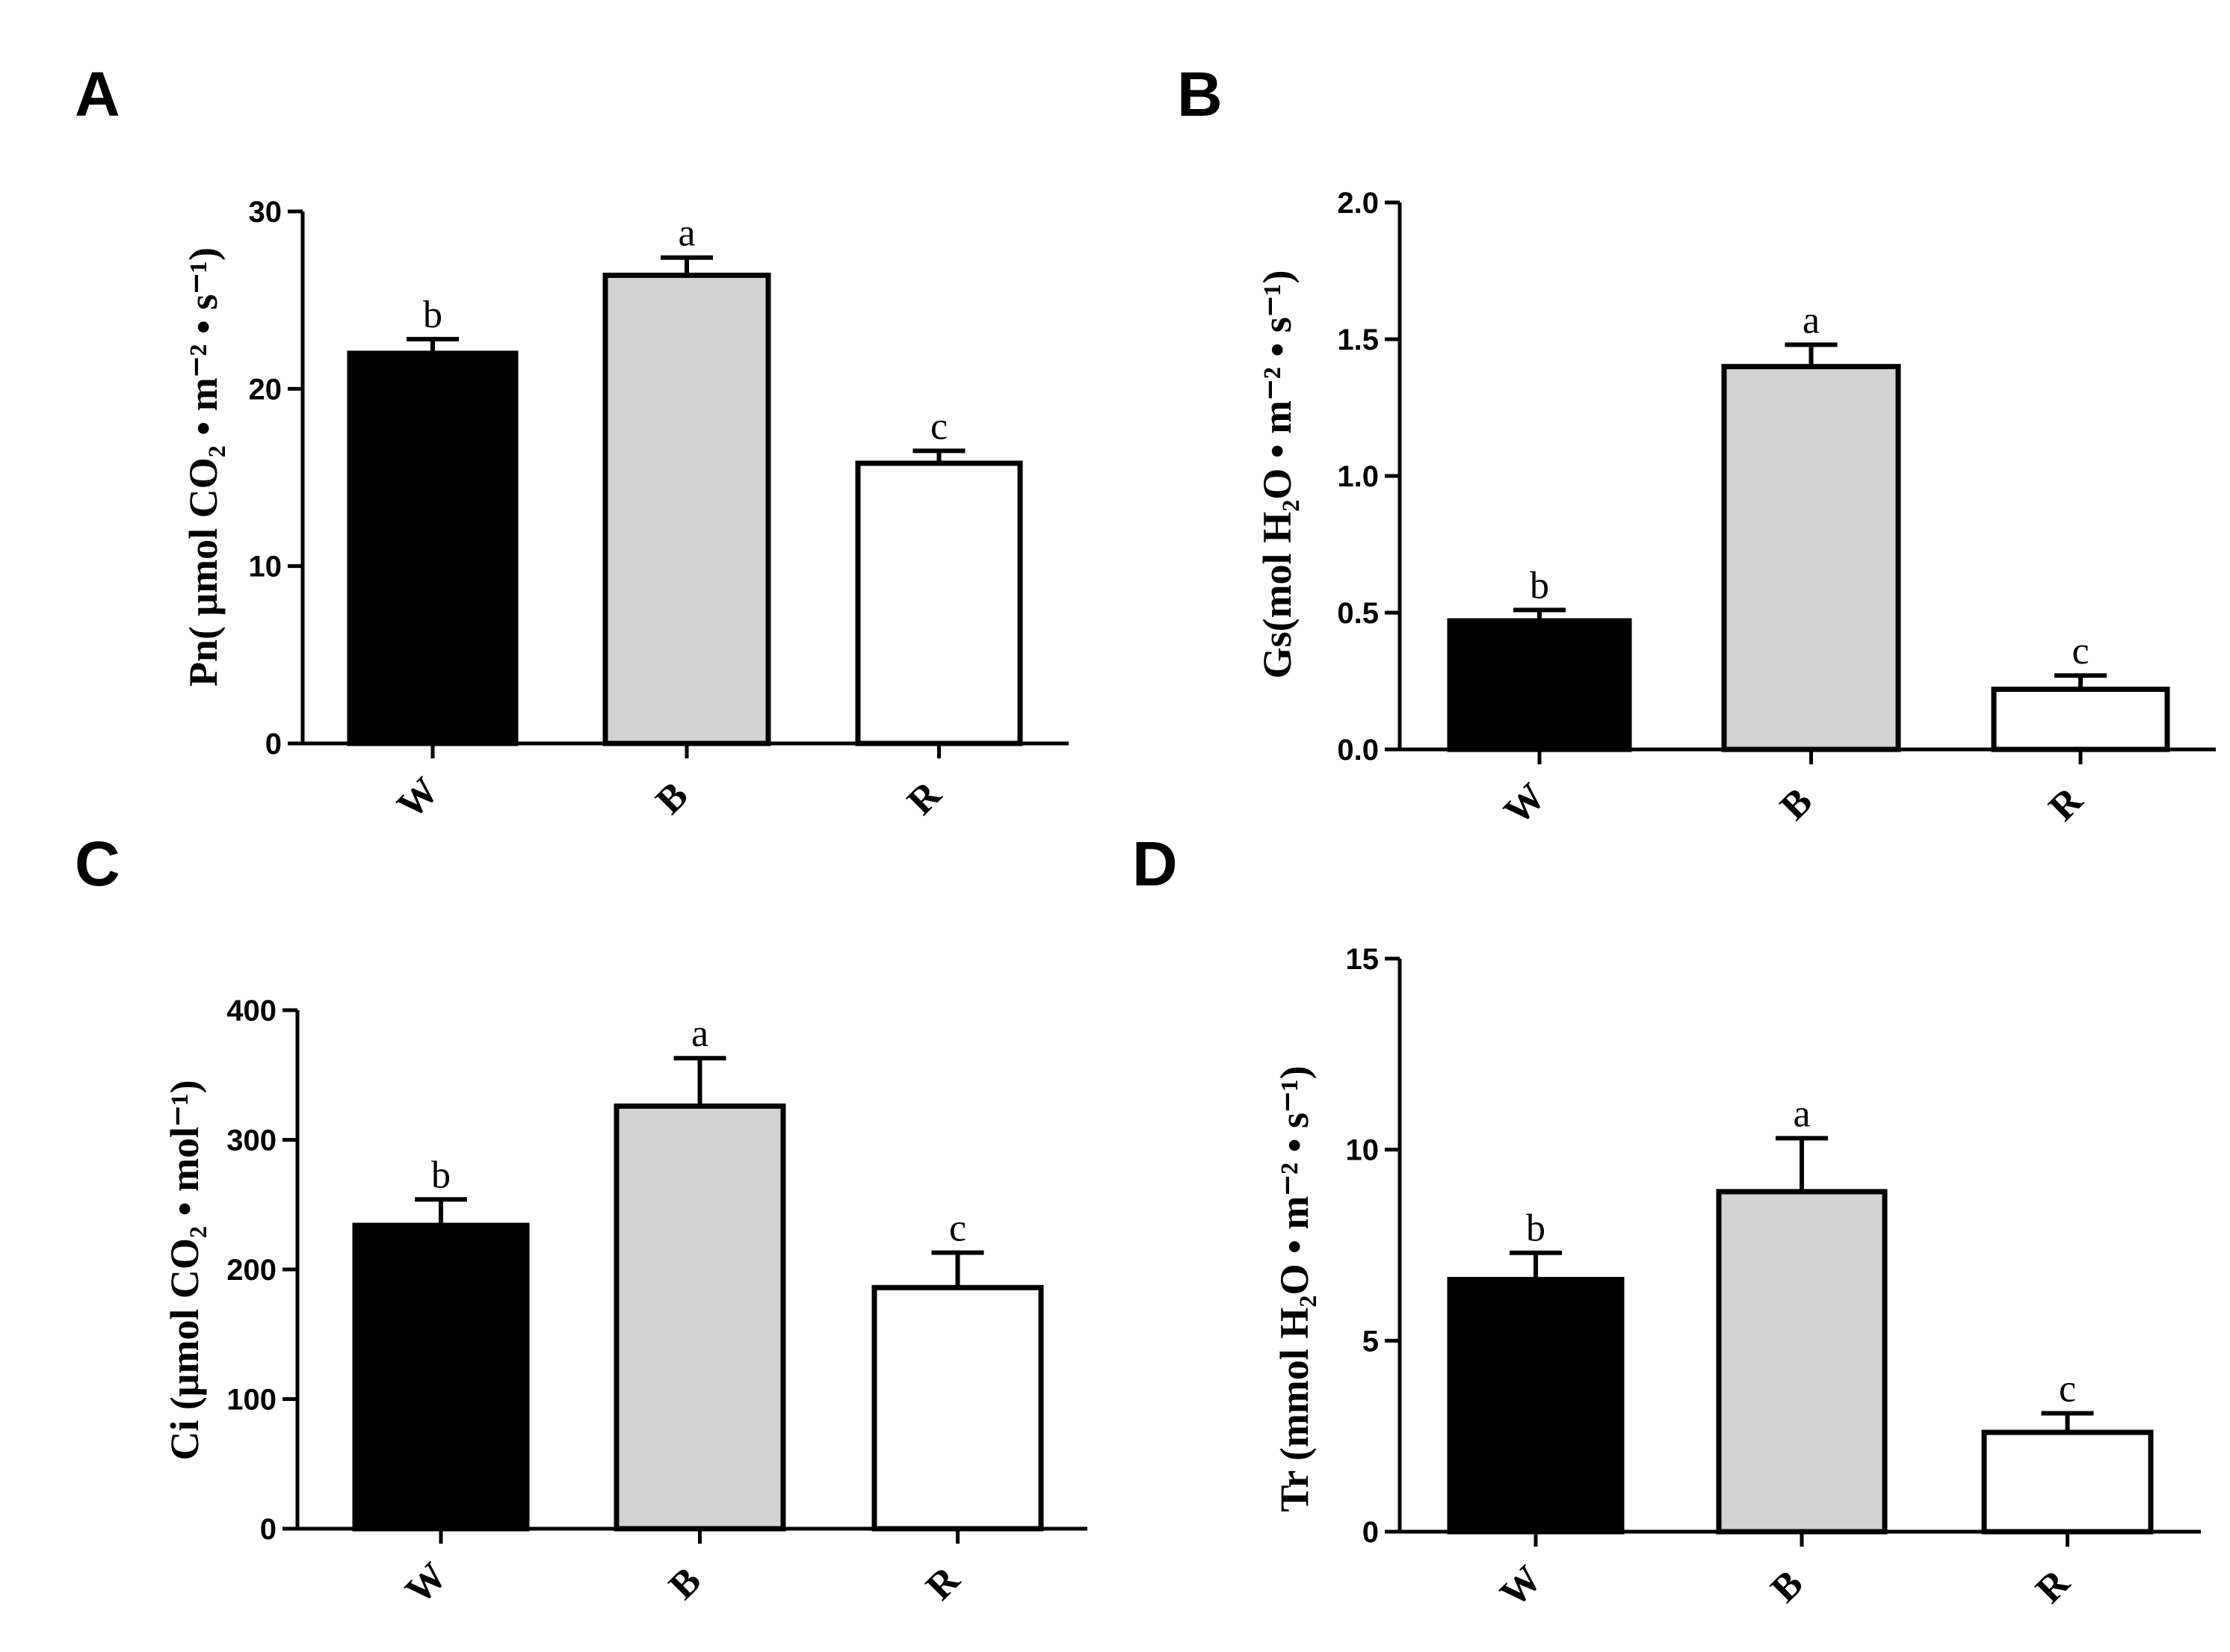  I want to click on x-label-d-r: R, so click(2052, 1586).